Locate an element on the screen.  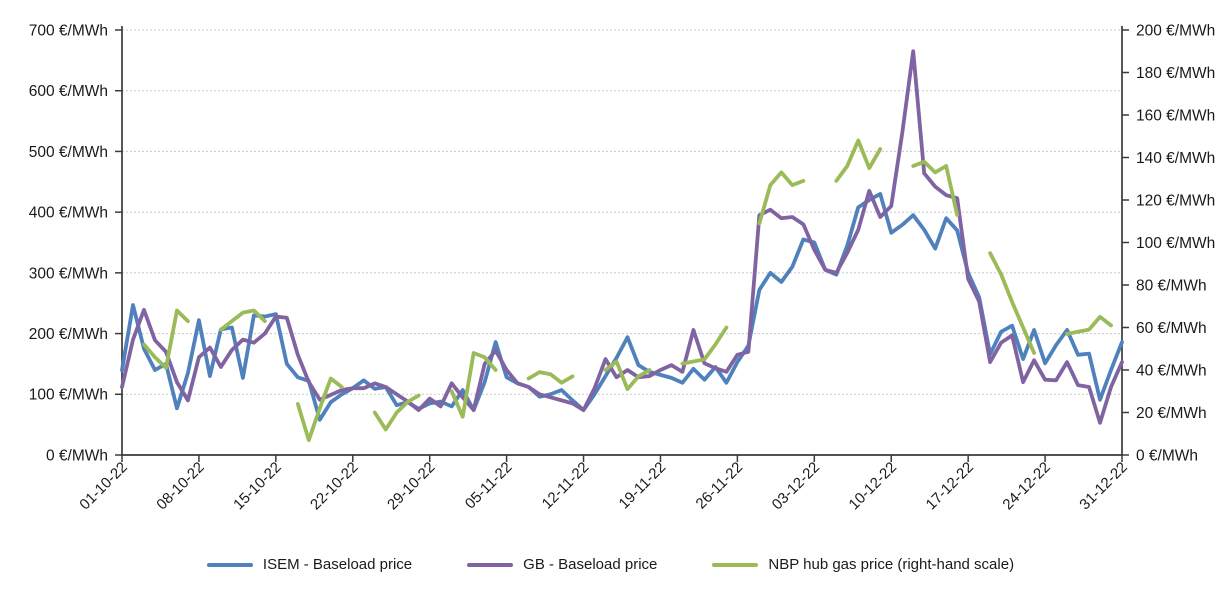
left-axis-label: 500 €/MWh is located at coordinates (68, 152).